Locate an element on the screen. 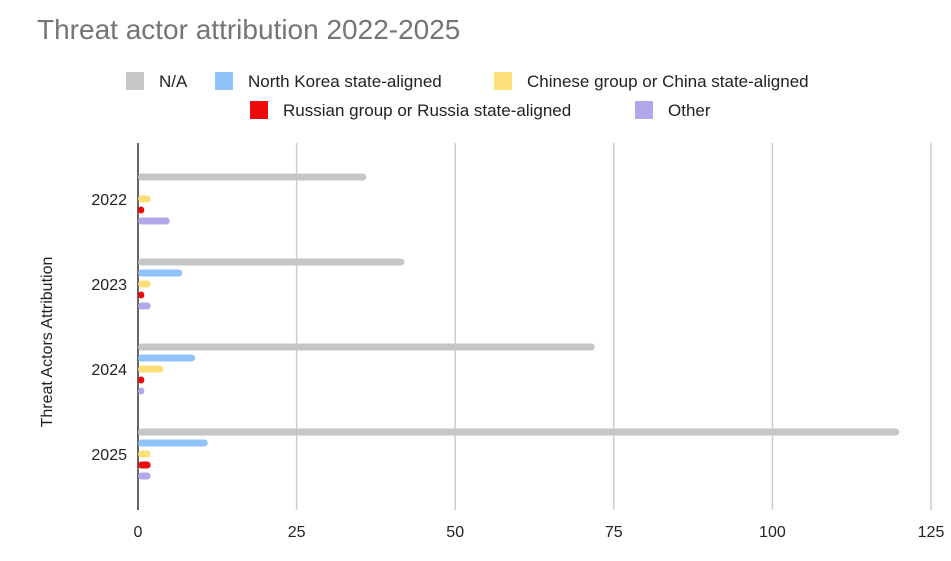 This screenshot has width=951, height=561. x-tick-label: 125 is located at coordinates (931, 532).